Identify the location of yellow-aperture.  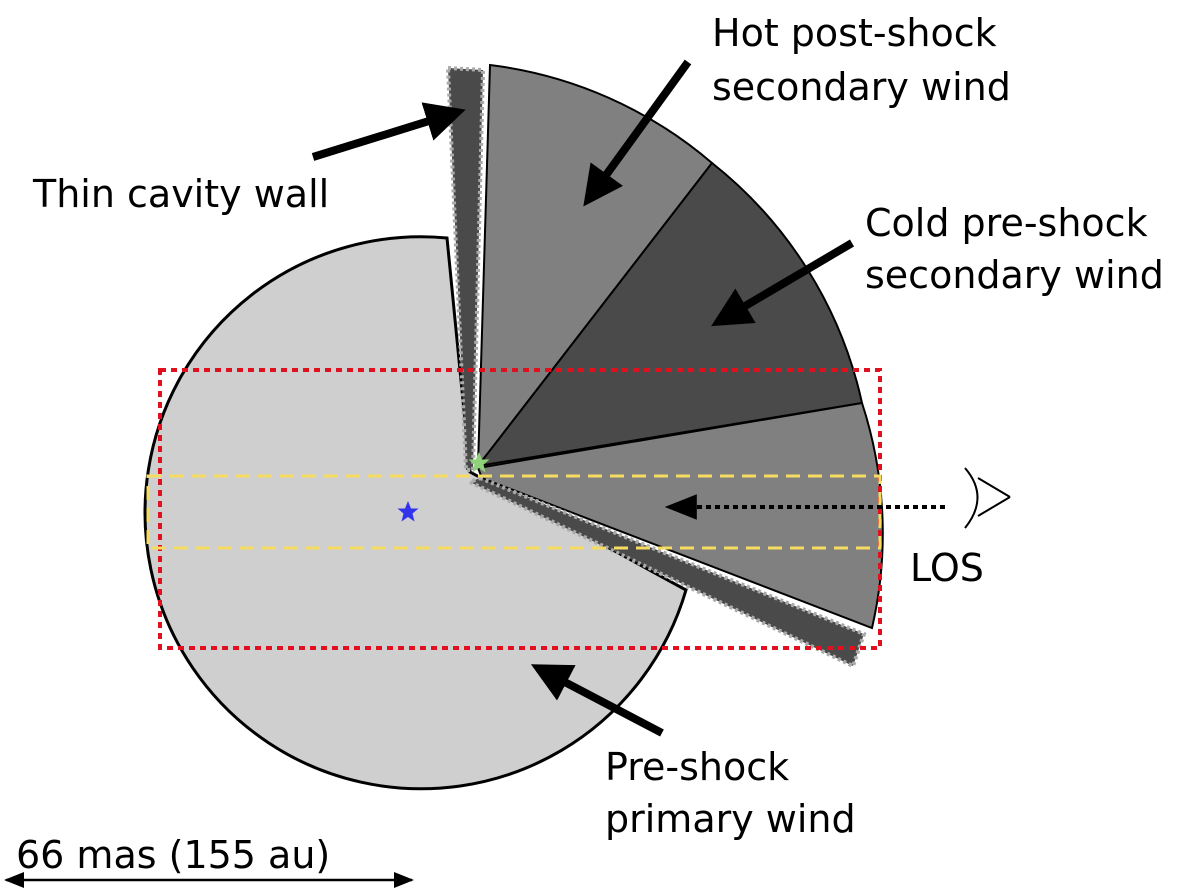
(514, 512).